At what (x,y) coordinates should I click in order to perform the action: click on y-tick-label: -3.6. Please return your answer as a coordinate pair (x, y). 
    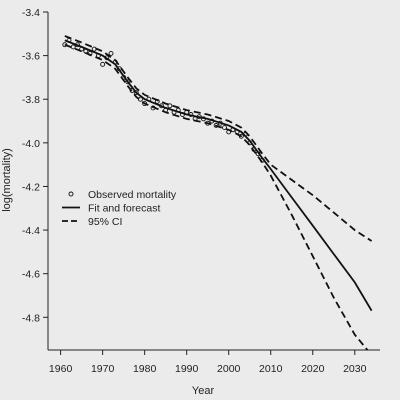
    Looking at the image, I should click on (31, 57).